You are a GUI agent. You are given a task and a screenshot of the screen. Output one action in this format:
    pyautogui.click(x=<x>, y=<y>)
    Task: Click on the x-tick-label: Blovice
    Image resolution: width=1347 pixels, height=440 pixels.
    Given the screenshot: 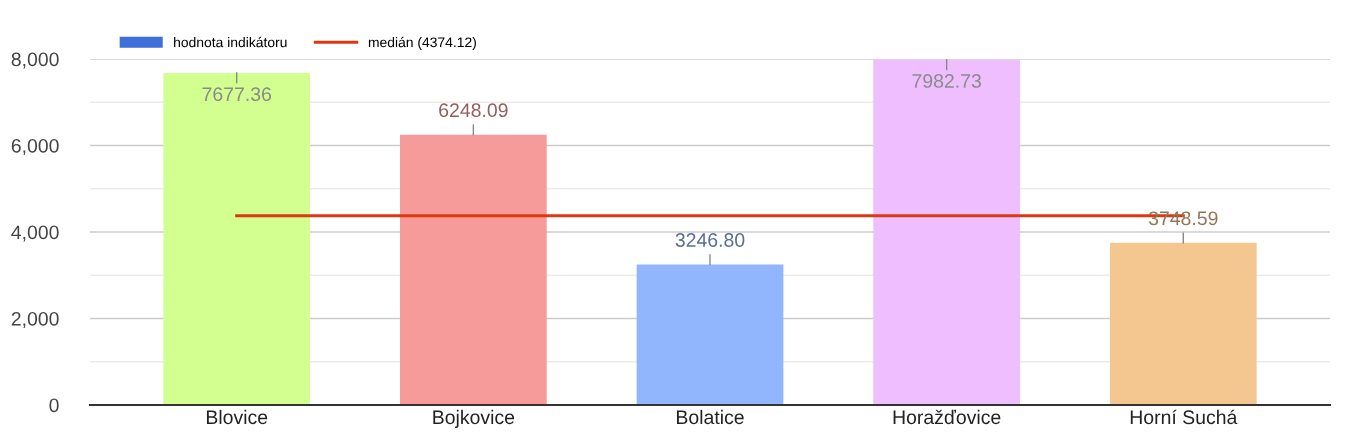 What is the action you would take?
    pyautogui.click(x=237, y=417)
    